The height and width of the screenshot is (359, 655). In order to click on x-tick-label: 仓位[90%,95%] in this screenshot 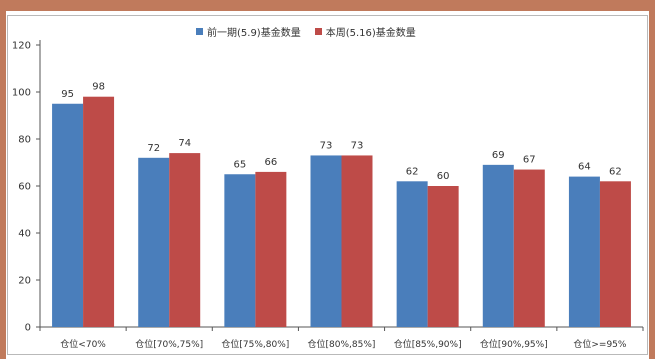, I will do `click(514, 344)`.